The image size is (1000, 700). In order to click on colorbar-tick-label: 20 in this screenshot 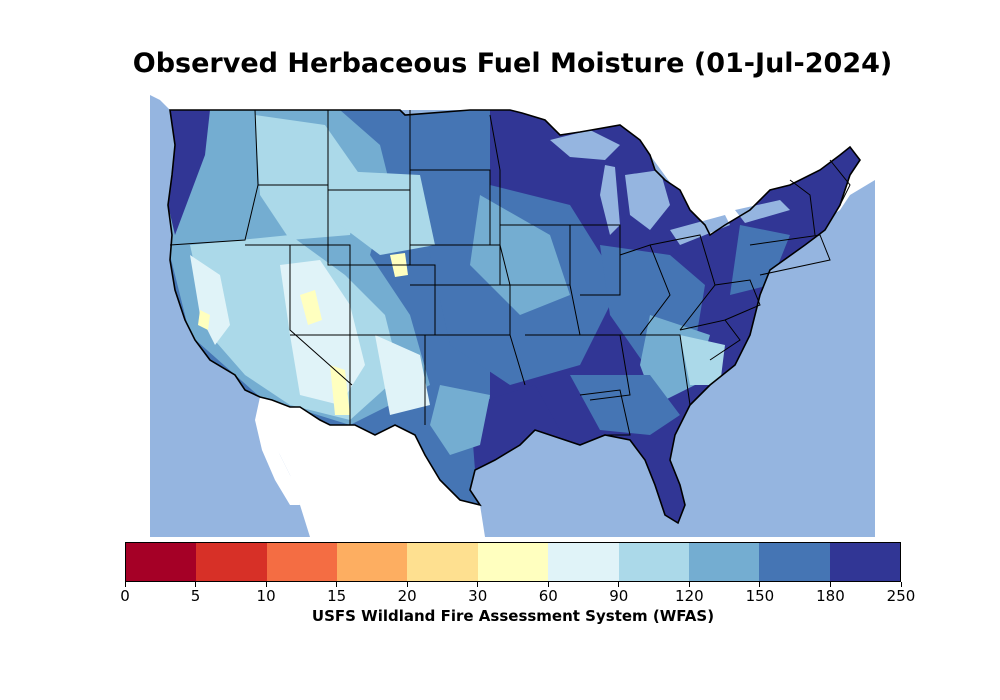, I will do `click(407, 593)`.